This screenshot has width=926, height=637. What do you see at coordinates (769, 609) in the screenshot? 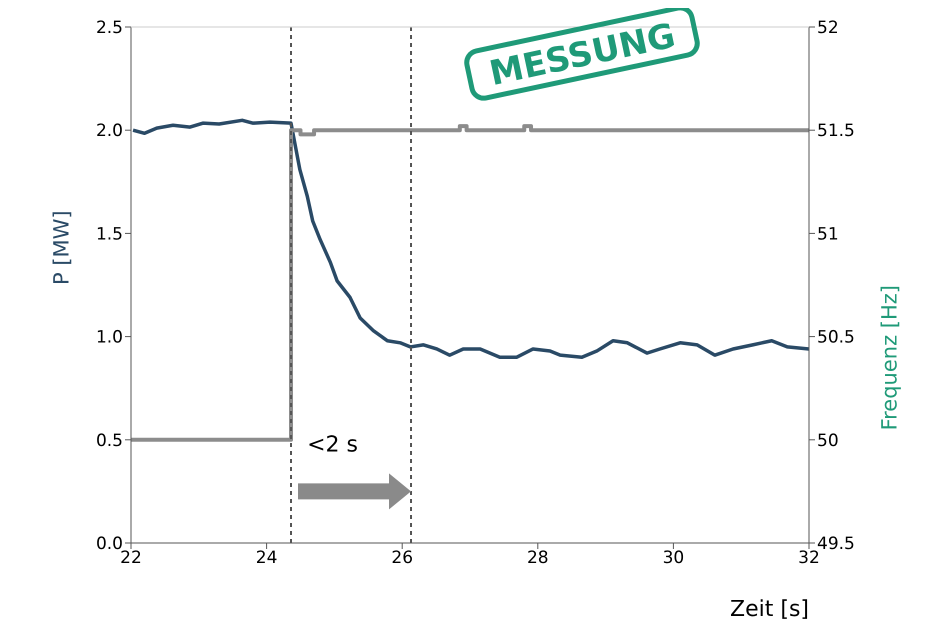
I see `x-axis-title: Zeit [s]` at bounding box center [769, 609].